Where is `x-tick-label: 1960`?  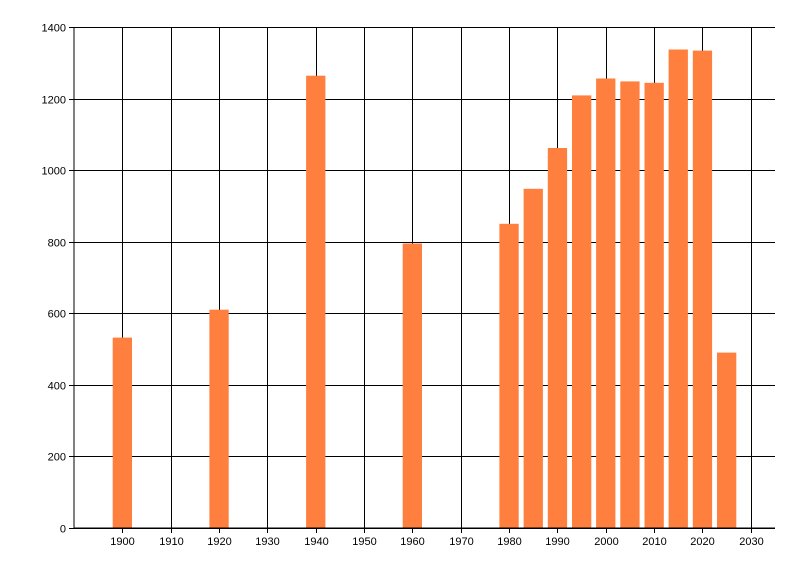
x-tick-label: 1960 is located at coordinates (412, 542).